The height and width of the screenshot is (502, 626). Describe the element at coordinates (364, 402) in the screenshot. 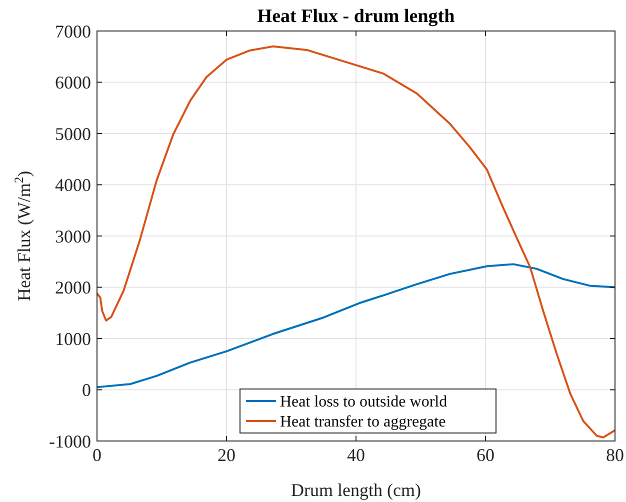

I see `legend-label: Heat loss to outside world` at that location.